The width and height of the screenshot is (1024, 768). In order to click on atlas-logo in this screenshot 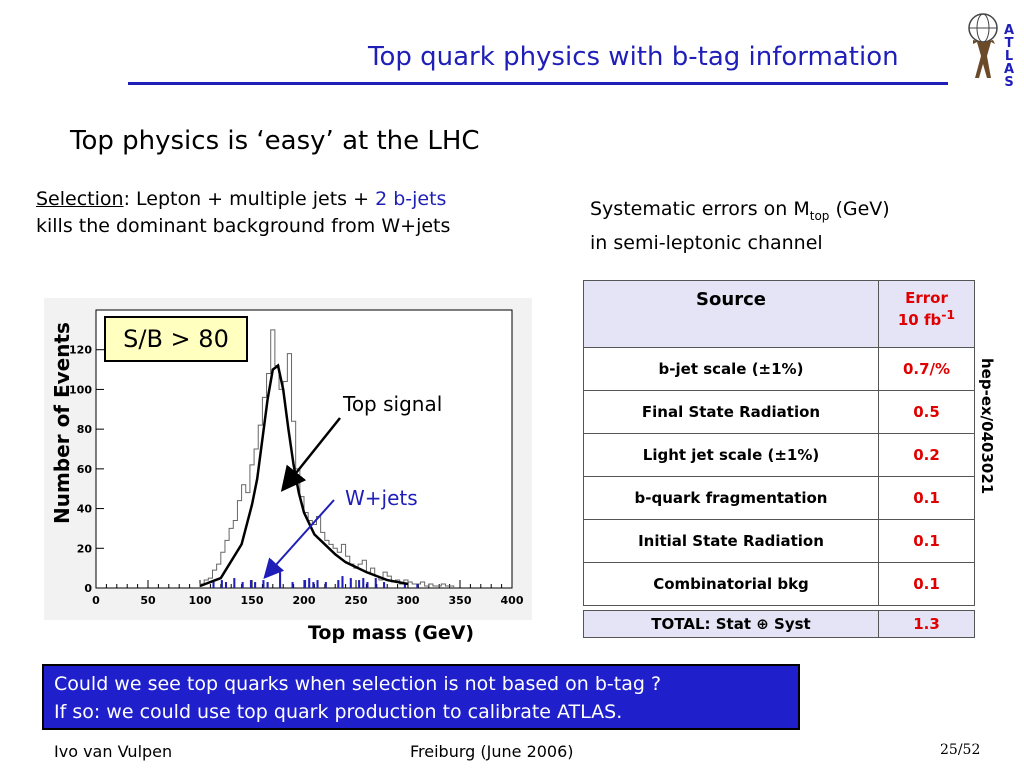, I will do `click(987, 47)`.